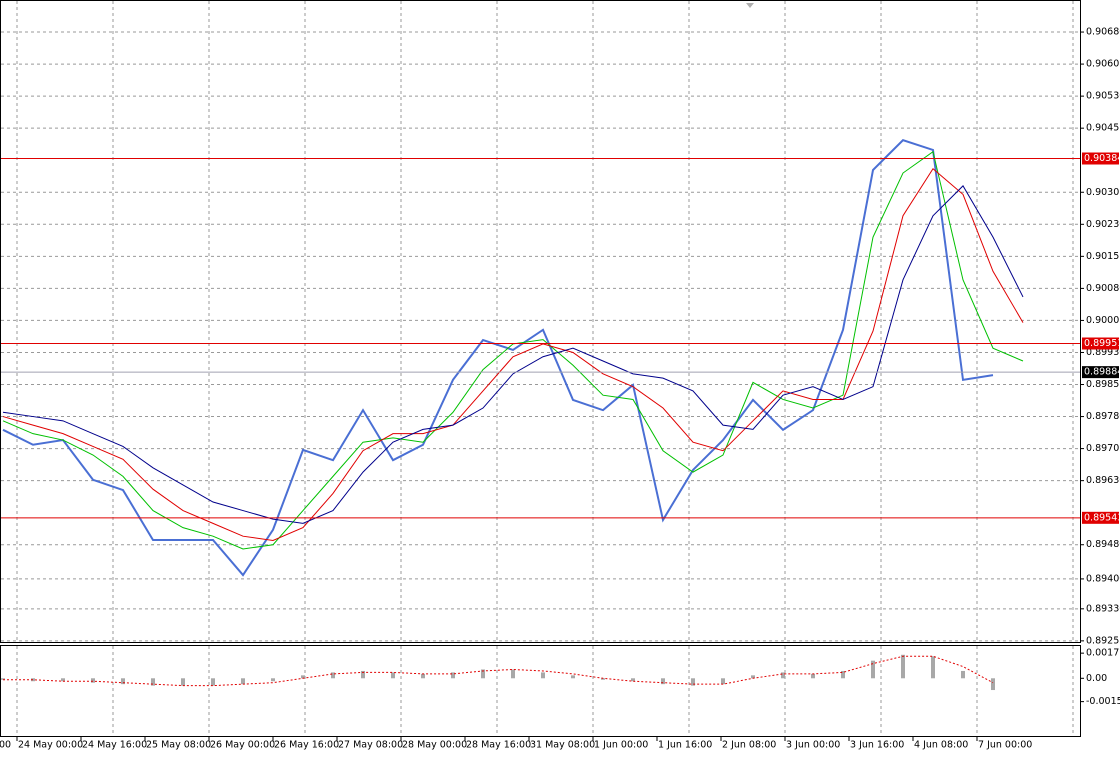 The height and width of the screenshot is (758, 1120). I want to click on y-tick-label: 0.90305, so click(1103, 192).